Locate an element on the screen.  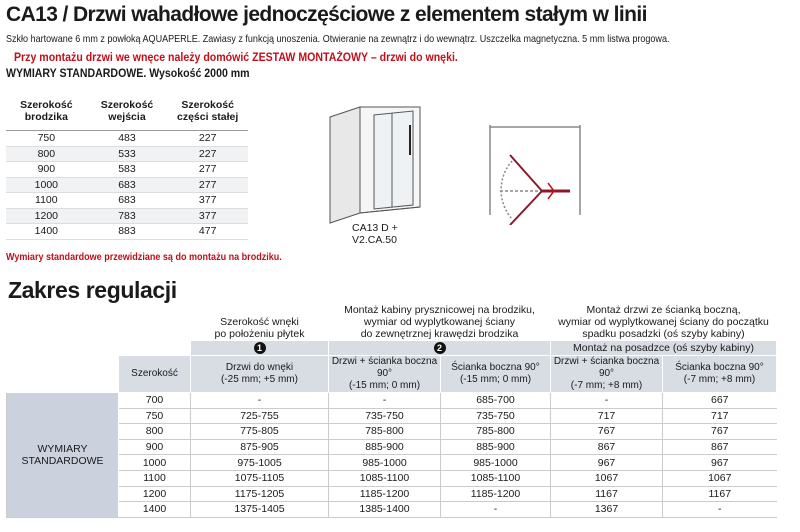
column-header: Ścianka boczna 90° (-7 mm; +8 mm) is located at coordinates (719, 374).